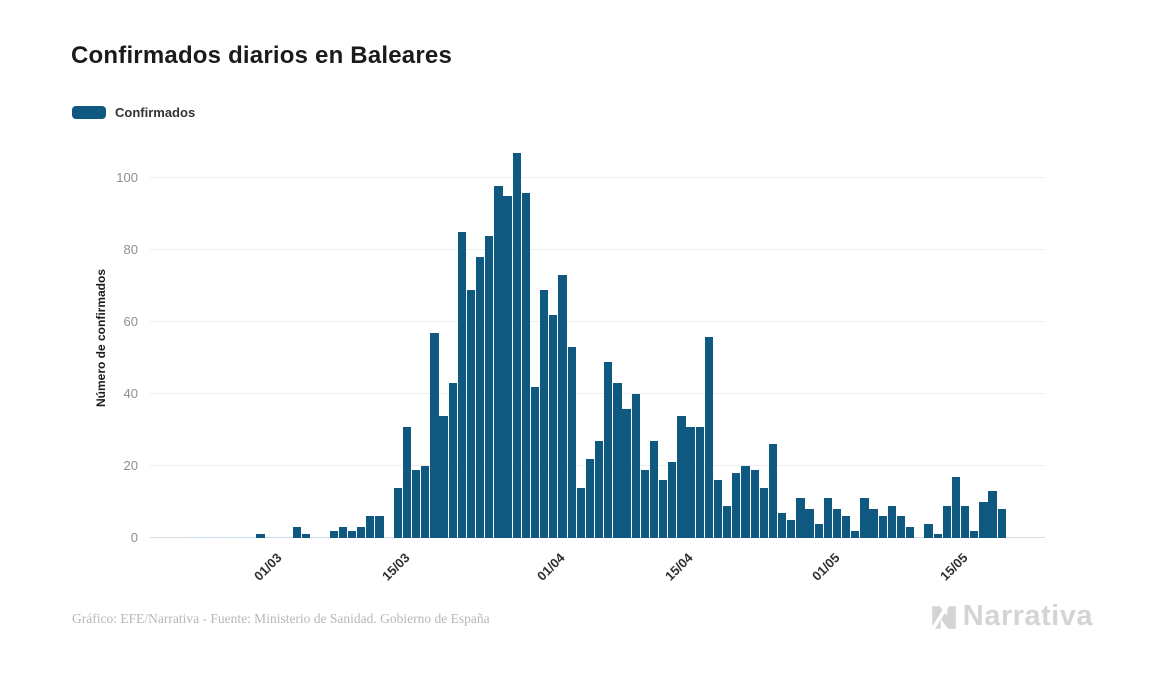 The width and height of the screenshot is (1157, 674). Describe the element at coordinates (127, 178) in the screenshot. I see `y-tick-label: 100` at that location.